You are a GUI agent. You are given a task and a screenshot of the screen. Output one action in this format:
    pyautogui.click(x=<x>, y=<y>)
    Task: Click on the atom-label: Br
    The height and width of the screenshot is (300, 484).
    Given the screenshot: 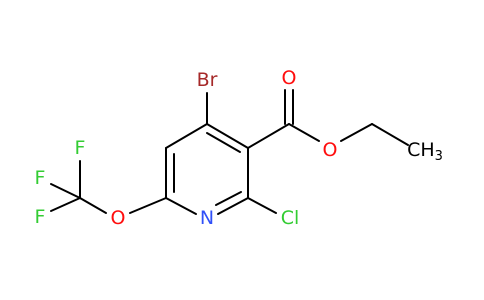 What is the action you would take?
    pyautogui.click(x=207, y=80)
    